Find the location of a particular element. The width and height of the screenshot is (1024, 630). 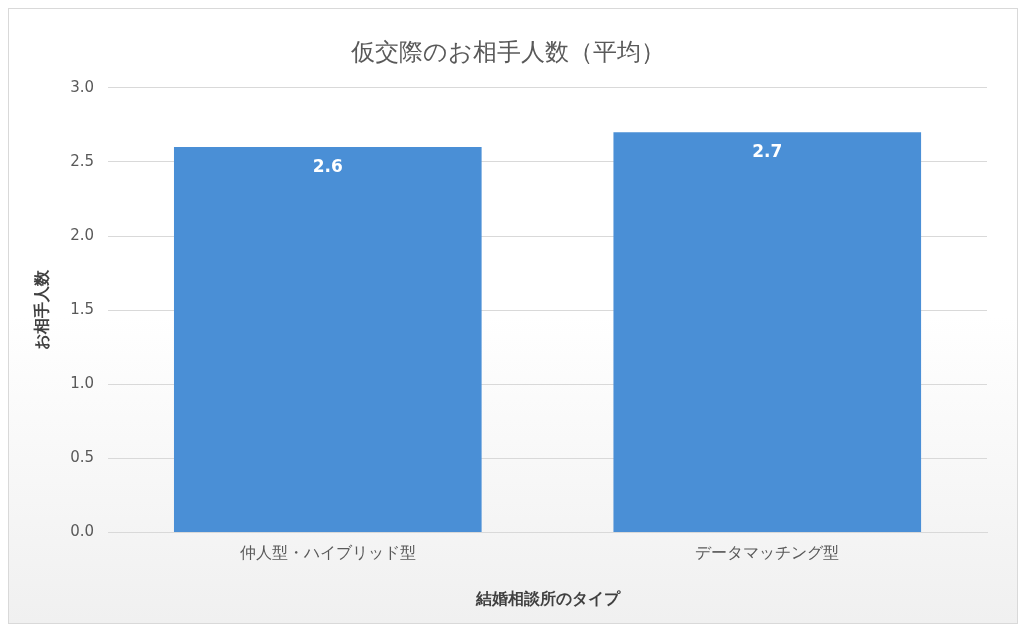

data-label: 2.7 is located at coordinates (767, 151).